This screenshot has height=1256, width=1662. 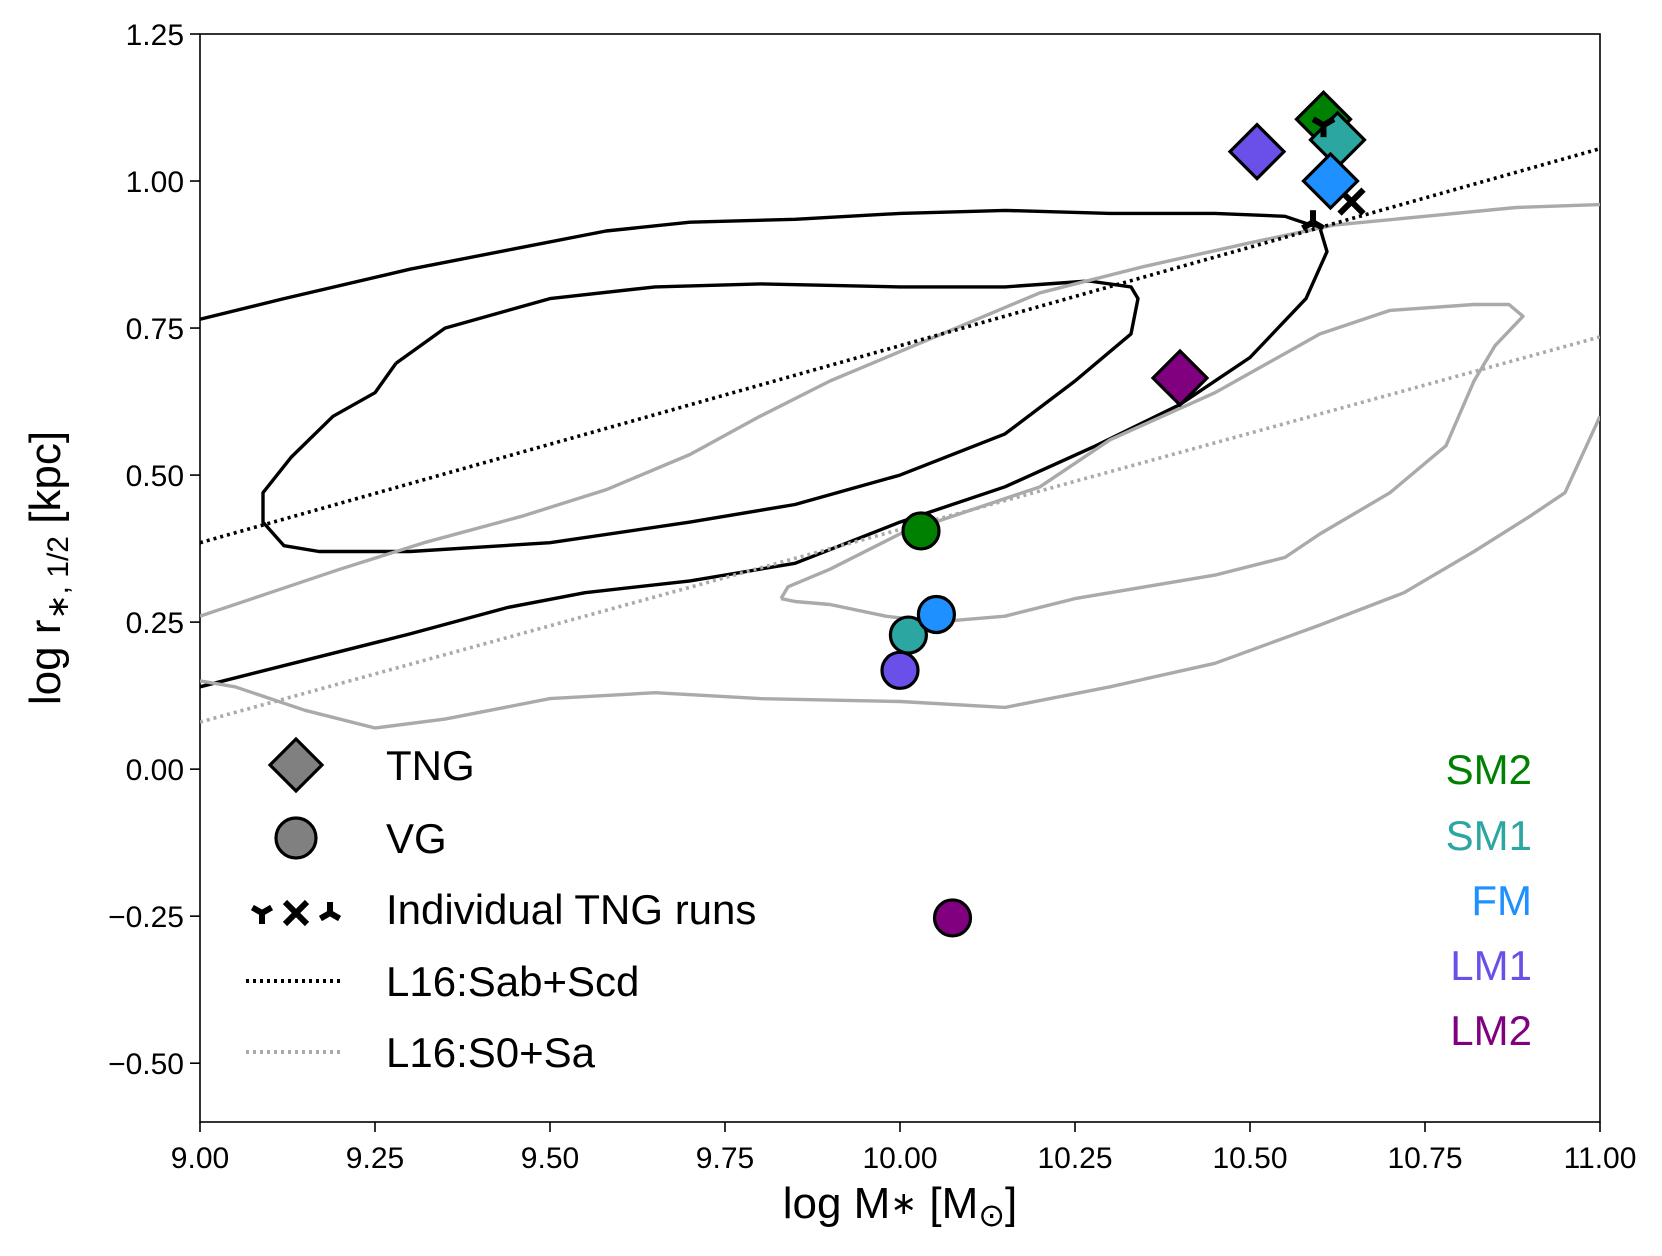 What do you see at coordinates (1249, 1158) in the screenshot?
I see `x-tick-label: 10.50` at bounding box center [1249, 1158].